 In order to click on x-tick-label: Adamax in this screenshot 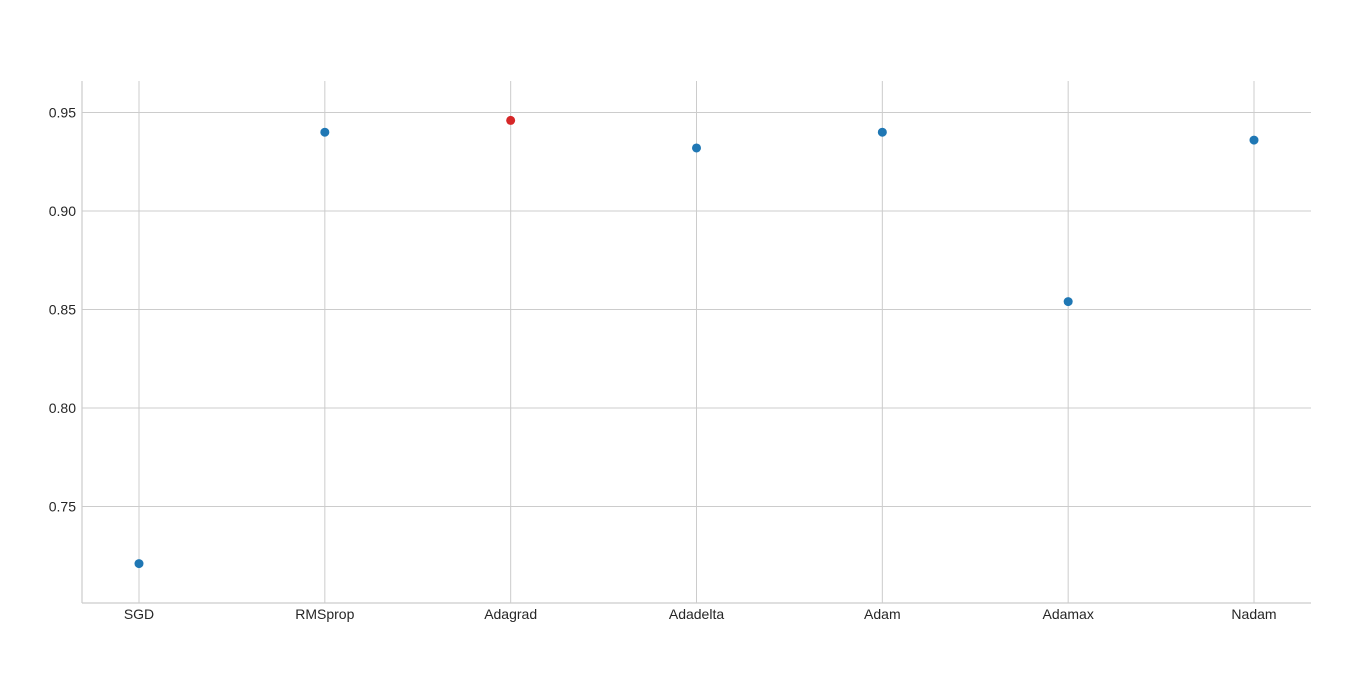, I will do `click(1067, 614)`.